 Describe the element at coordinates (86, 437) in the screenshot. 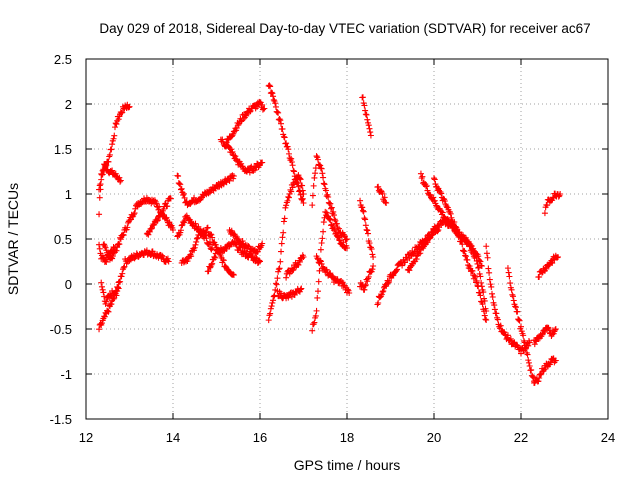

I see `x-tick-label: 12` at that location.